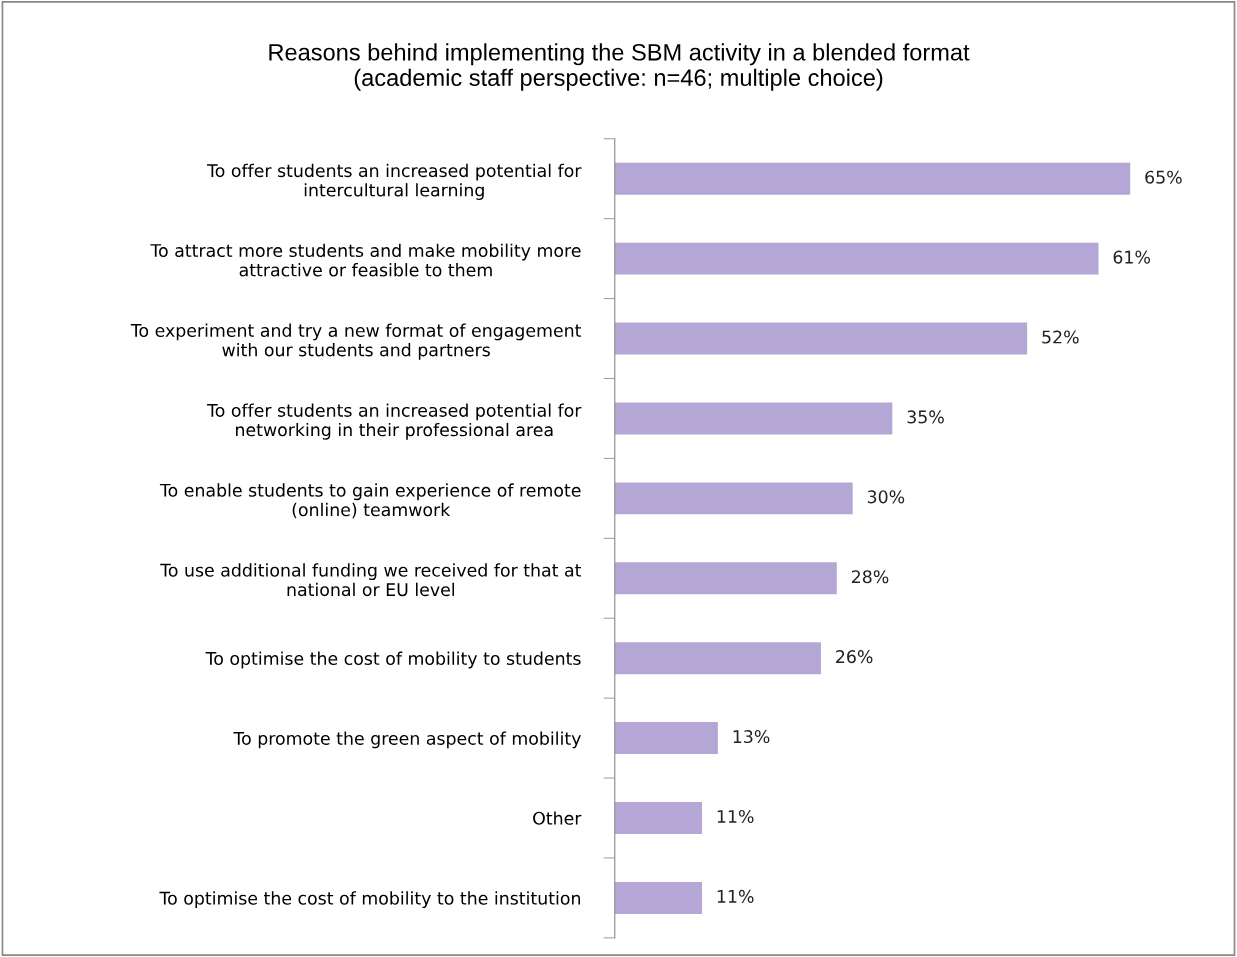 This screenshot has height=957, width=1237. What do you see at coordinates (394, 181) in the screenshot?
I see `y-tick-label: To offer students an increased potential for intercultural learning` at bounding box center [394, 181].